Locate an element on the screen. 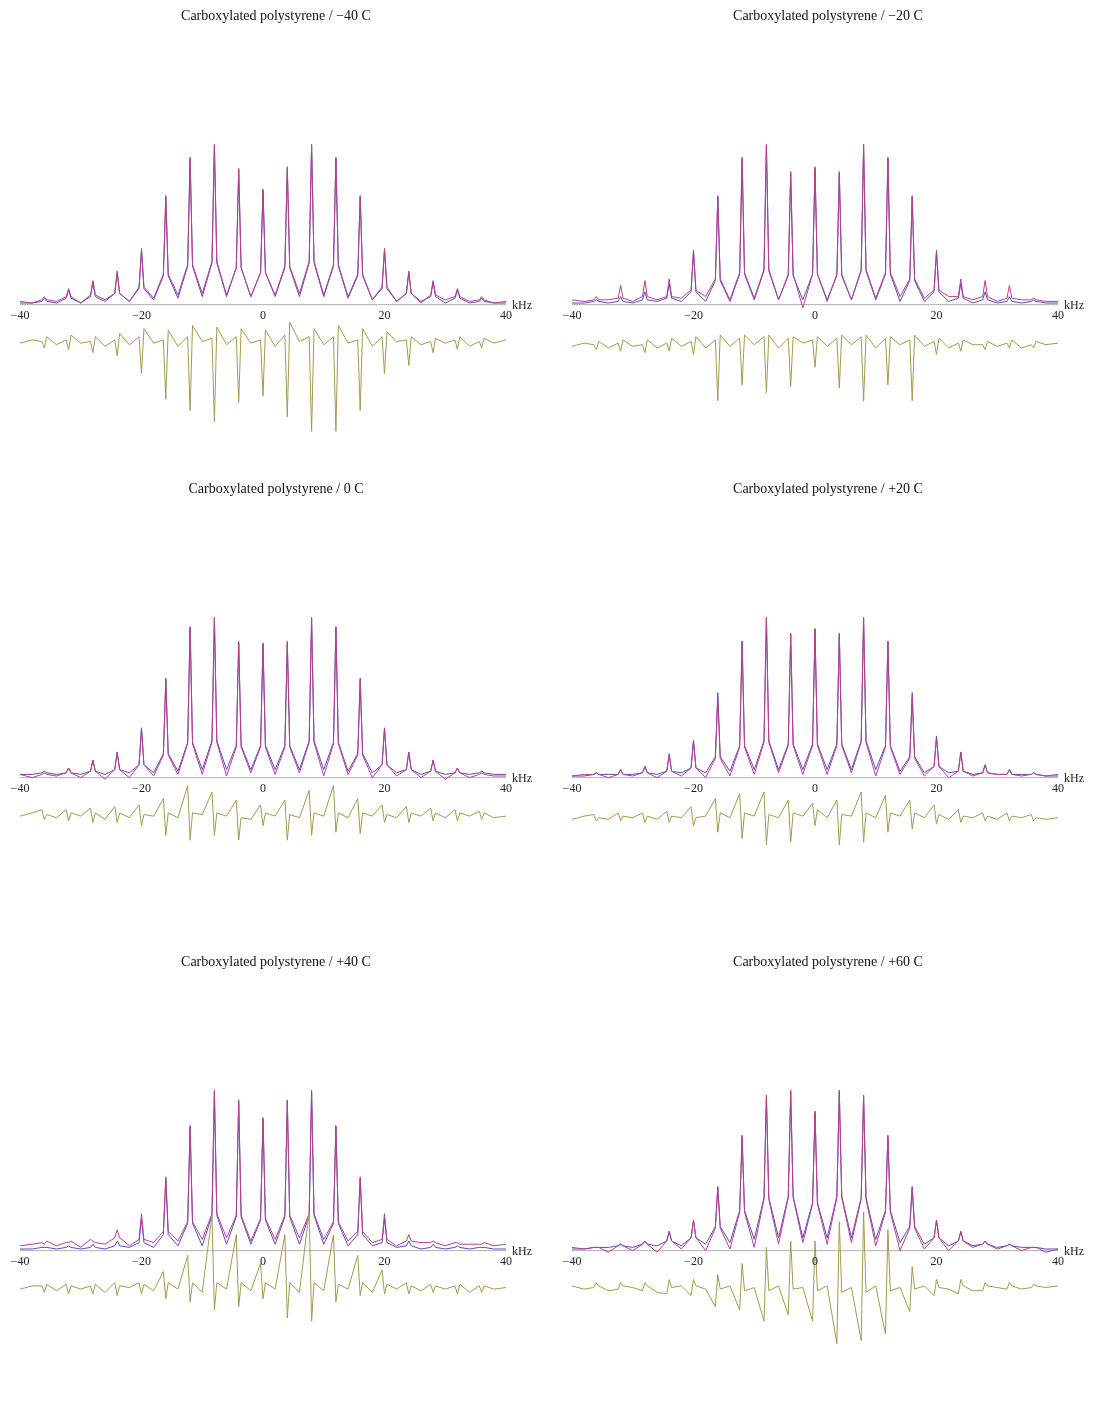  chart-title: Carboxylated polystyrene / −20 C is located at coordinates (828, 16).